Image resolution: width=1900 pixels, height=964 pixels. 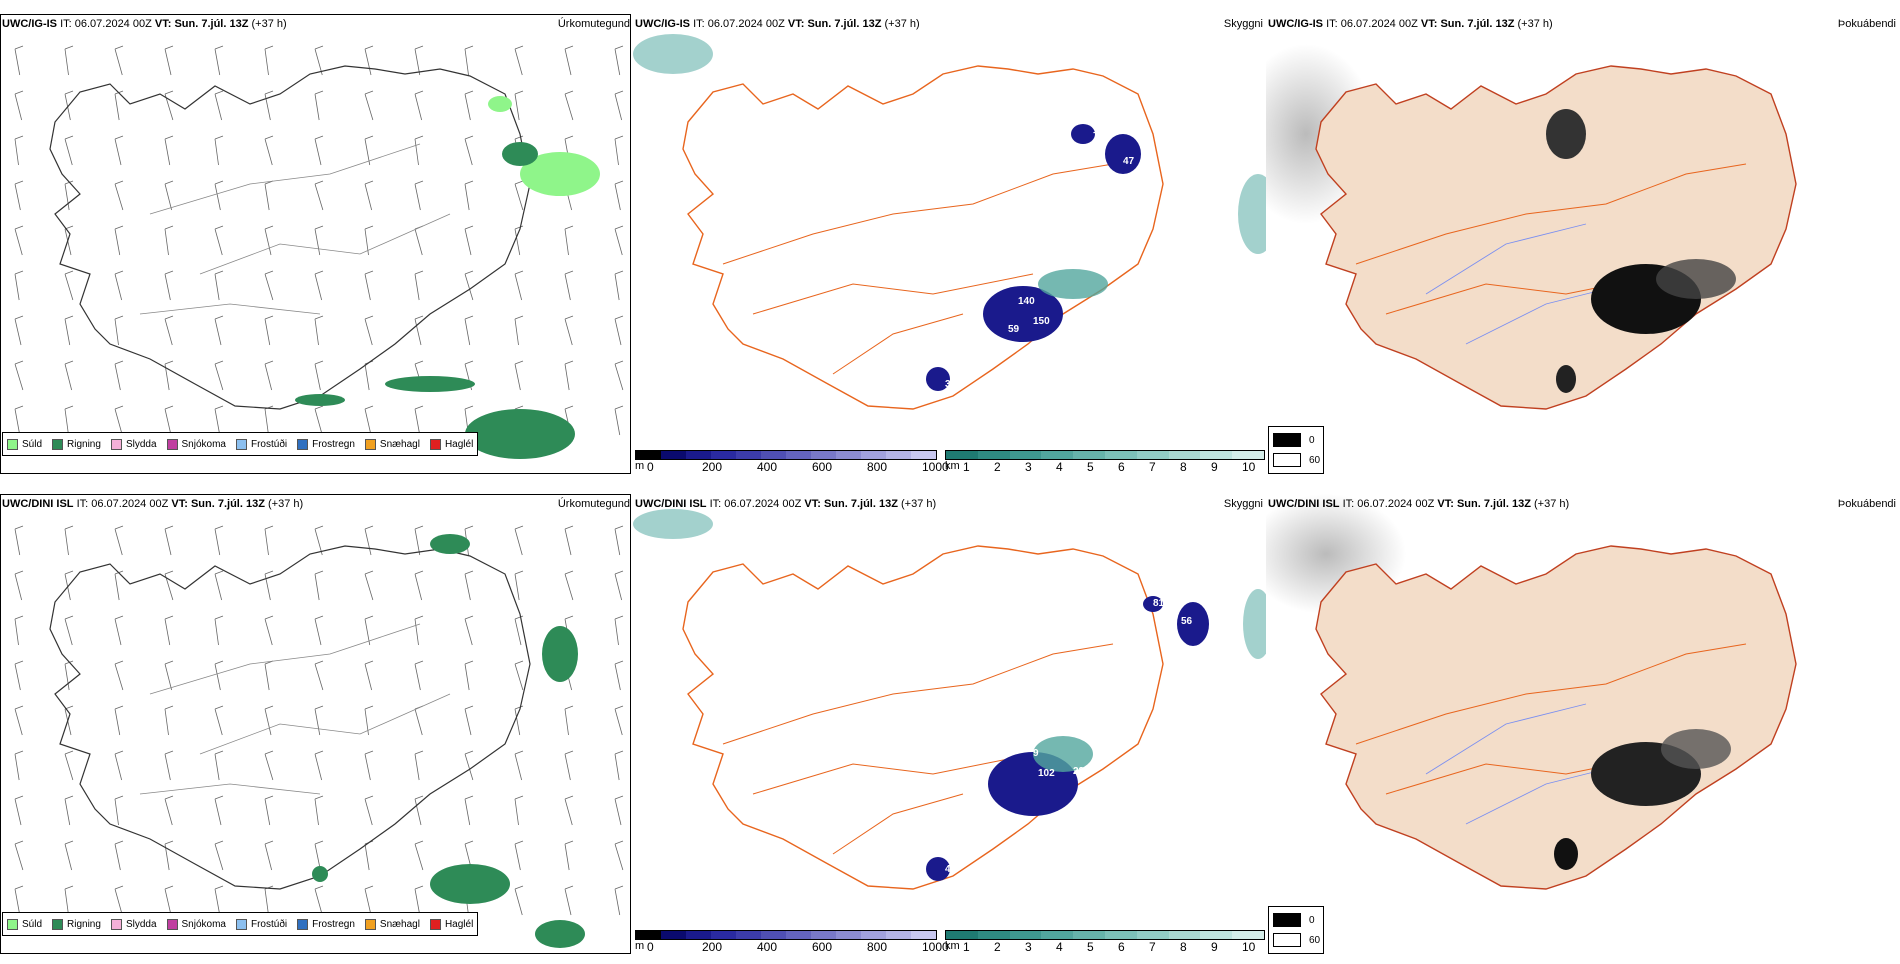 What do you see at coordinates (662, 24) in the screenshot?
I see `model-name: UWC/IG-IS` at bounding box center [662, 24].